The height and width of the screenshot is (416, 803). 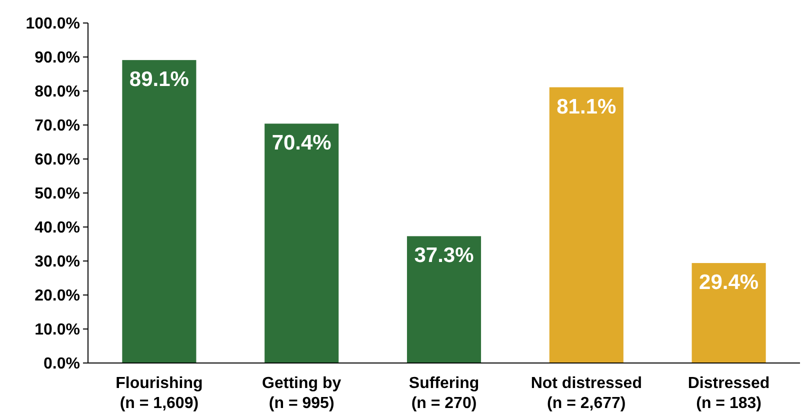 I want to click on y-tick-label: 60.0%, so click(x=57, y=160).